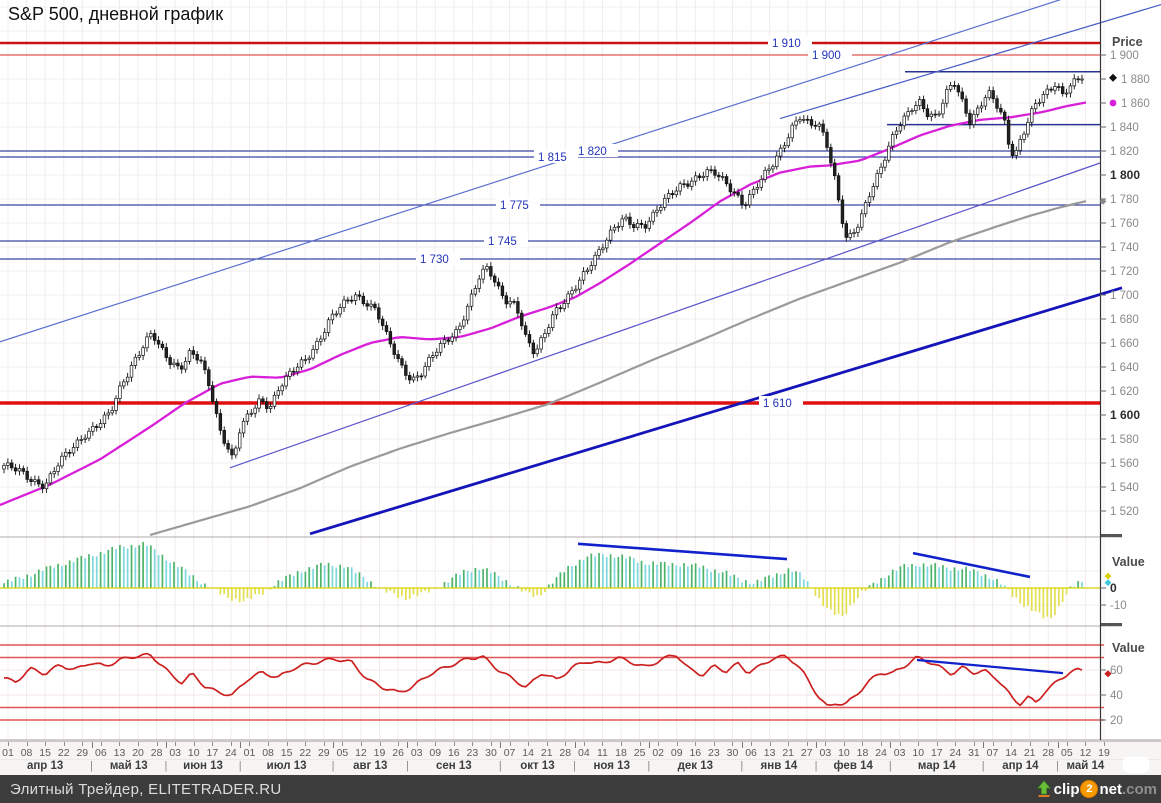  What do you see at coordinates (580, 789) in the screenshot?
I see `footer-bar: Элитный Трейдер, ELITETRADER.RU` at bounding box center [580, 789].